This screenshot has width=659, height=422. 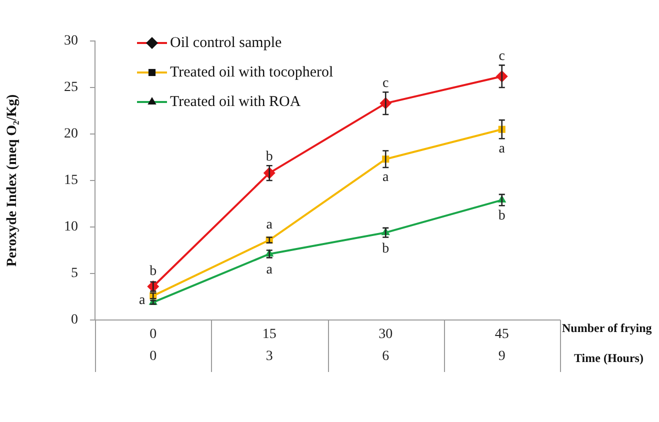 I want to click on x2-tick-label: 0, so click(x=153, y=356).